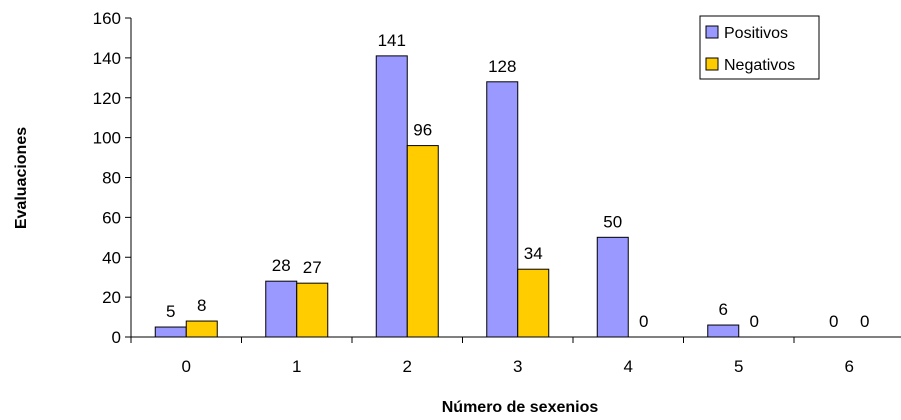 Image resolution: width=901 pixels, height=420 pixels. I want to click on y-tick-label: 40, so click(111, 257).